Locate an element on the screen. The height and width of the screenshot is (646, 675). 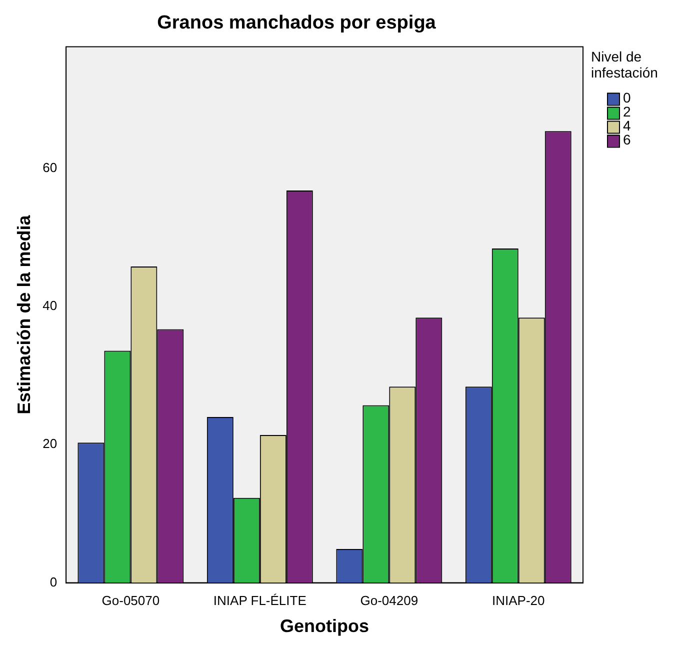
x-axis-title: Genotipos is located at coordinates (325, 626).